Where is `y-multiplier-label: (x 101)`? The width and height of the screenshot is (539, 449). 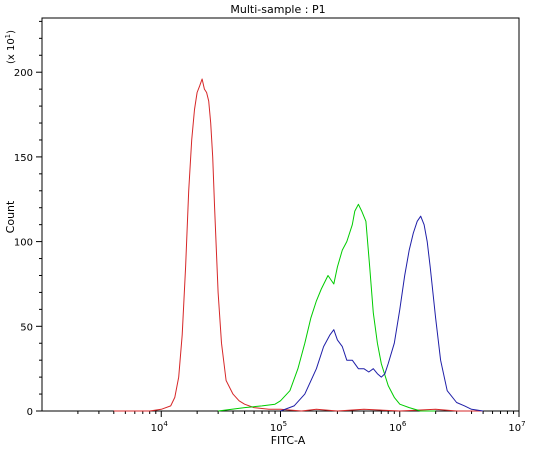
y-multiplier-label: (x 101) is located at coordinates (10, 47).